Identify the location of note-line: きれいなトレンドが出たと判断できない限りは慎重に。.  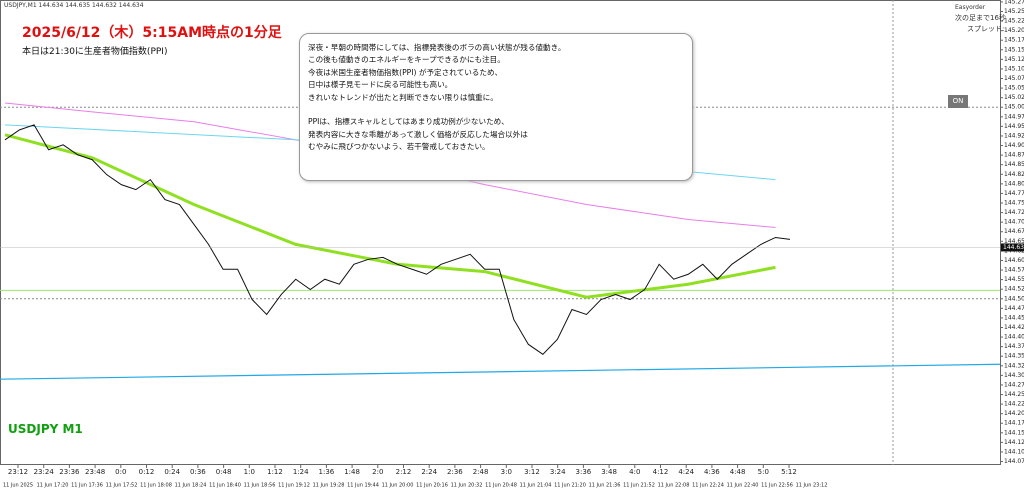
(403, 97).